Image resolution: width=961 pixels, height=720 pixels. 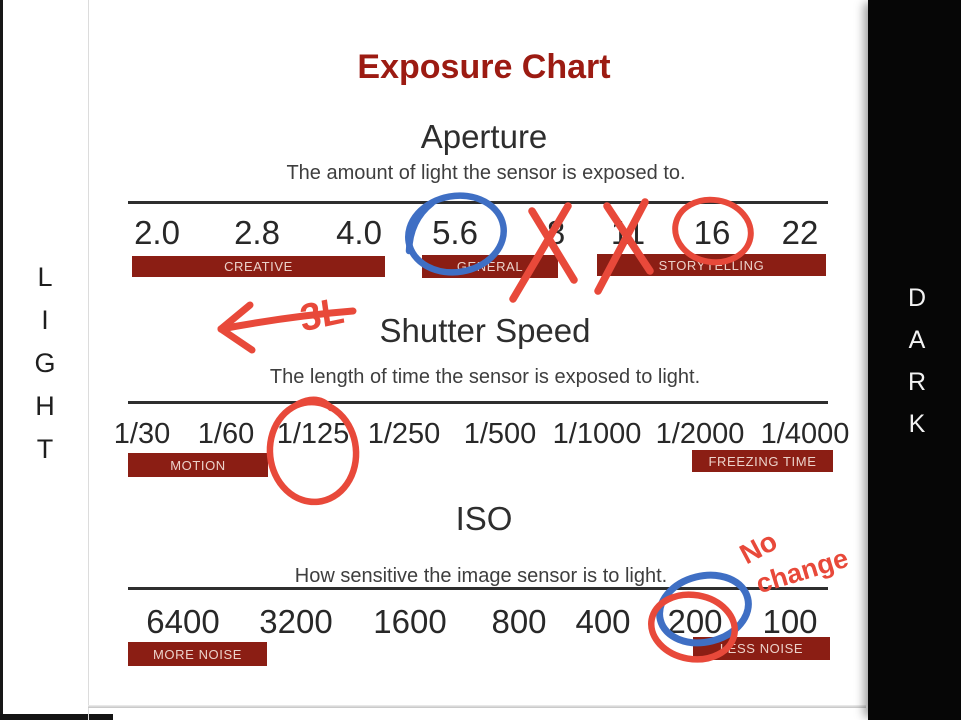 What do you see at coordinates (296, 621) in the screenshot?
I see `iso-value: 3200` at bounding box center [296, 621].